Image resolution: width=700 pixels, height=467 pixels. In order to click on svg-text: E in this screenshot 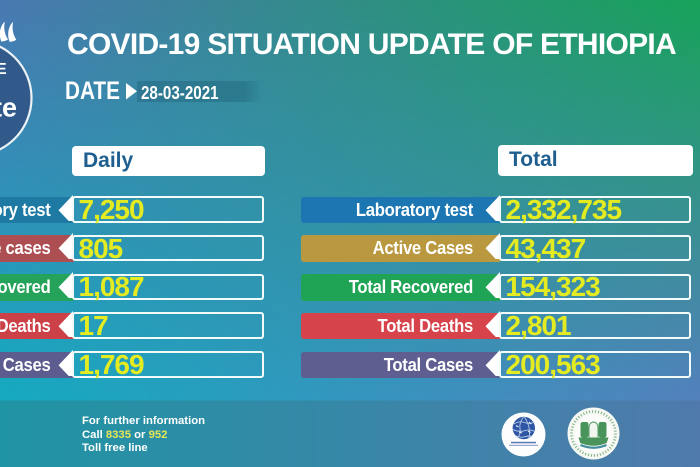, I will do `click(3, 69)`.